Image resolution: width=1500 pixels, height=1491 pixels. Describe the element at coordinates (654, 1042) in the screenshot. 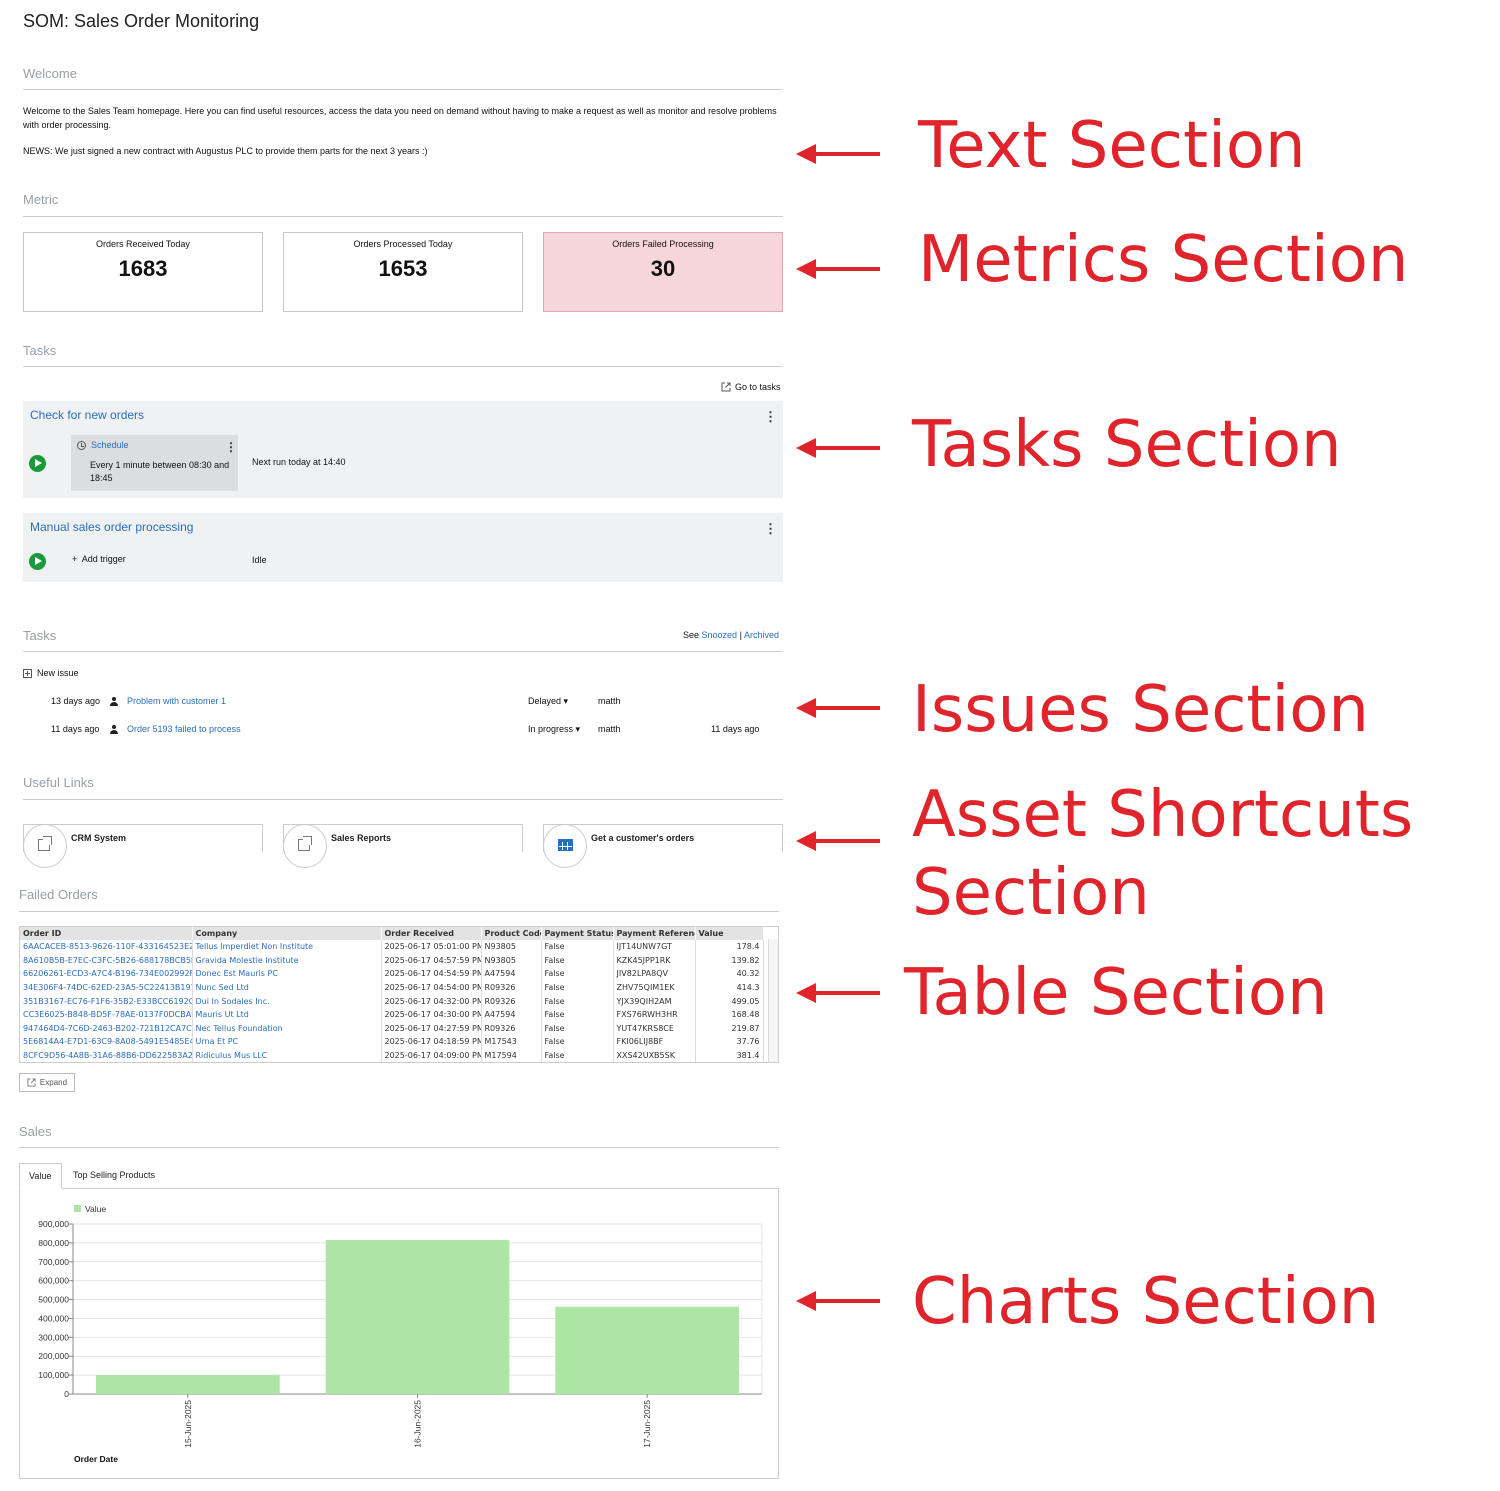

I see `table-cell: FKI06LIJ8BF` at that location.